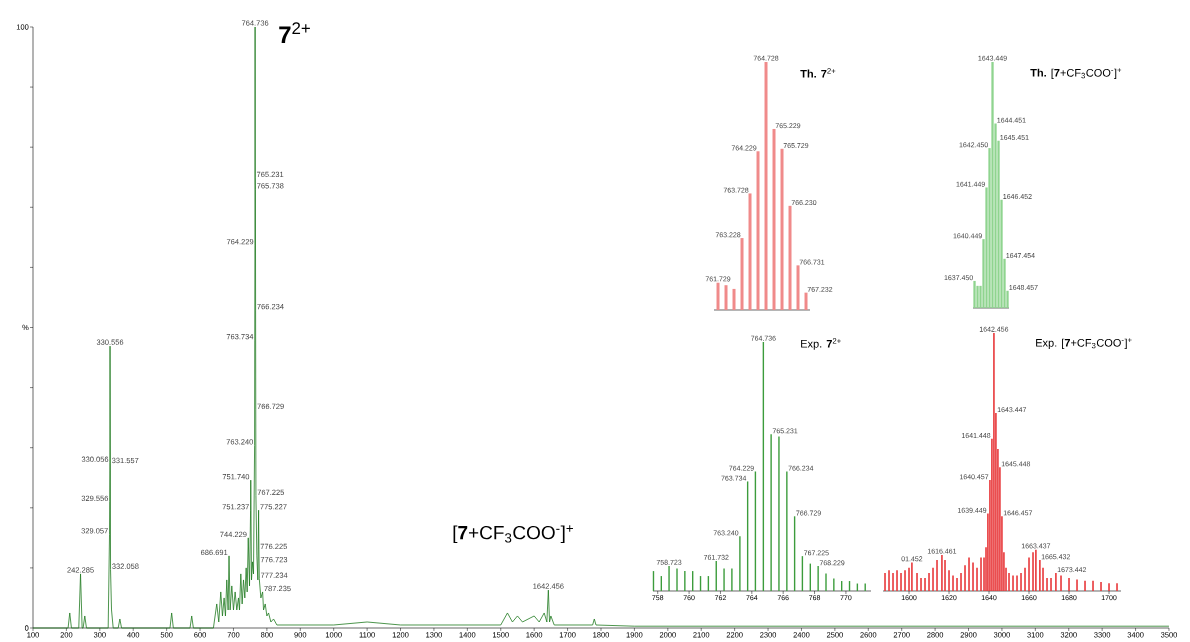 This screenshot has height=642, width=1190. Describe the element at coordinates (294, 32) in the screenshot. I see `annotation: 7$^{2+}$` at that location.